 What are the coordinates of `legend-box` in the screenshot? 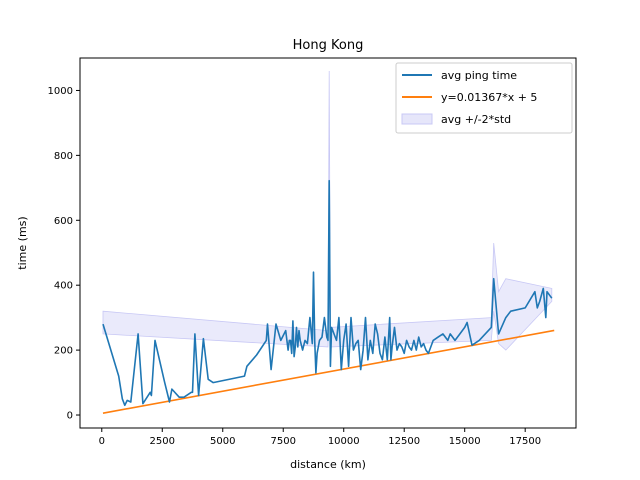 It's located at (484, 98).